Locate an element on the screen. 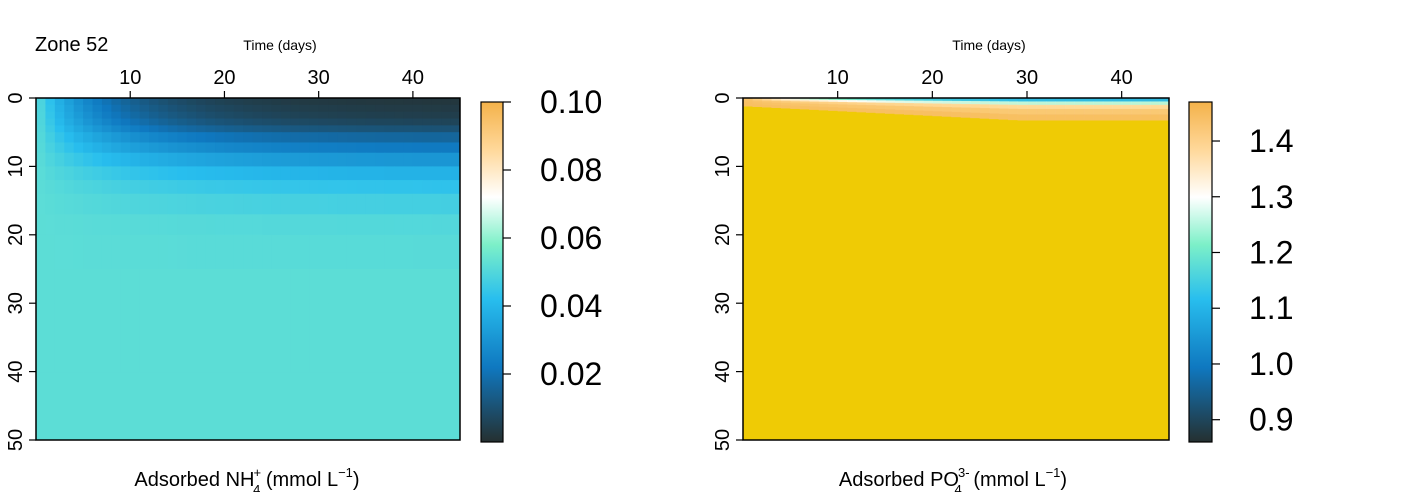 The height and width of the screenshot is (492, 1417). zone-label: Zone 52 is located at coordinates (71, 45).